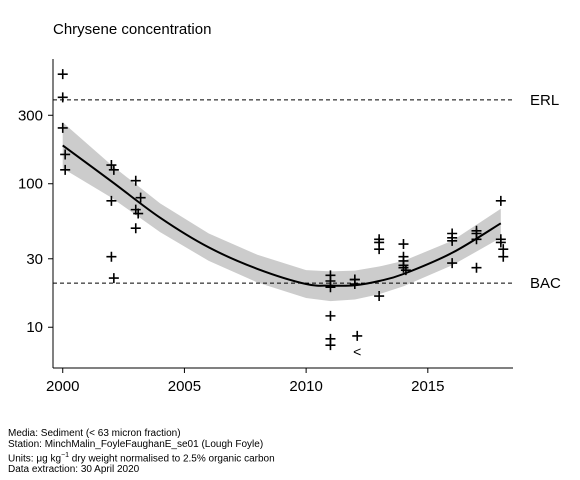 The image size is (580, 480). I want to click on footer-units-exponent: −1, so click(65, 455).